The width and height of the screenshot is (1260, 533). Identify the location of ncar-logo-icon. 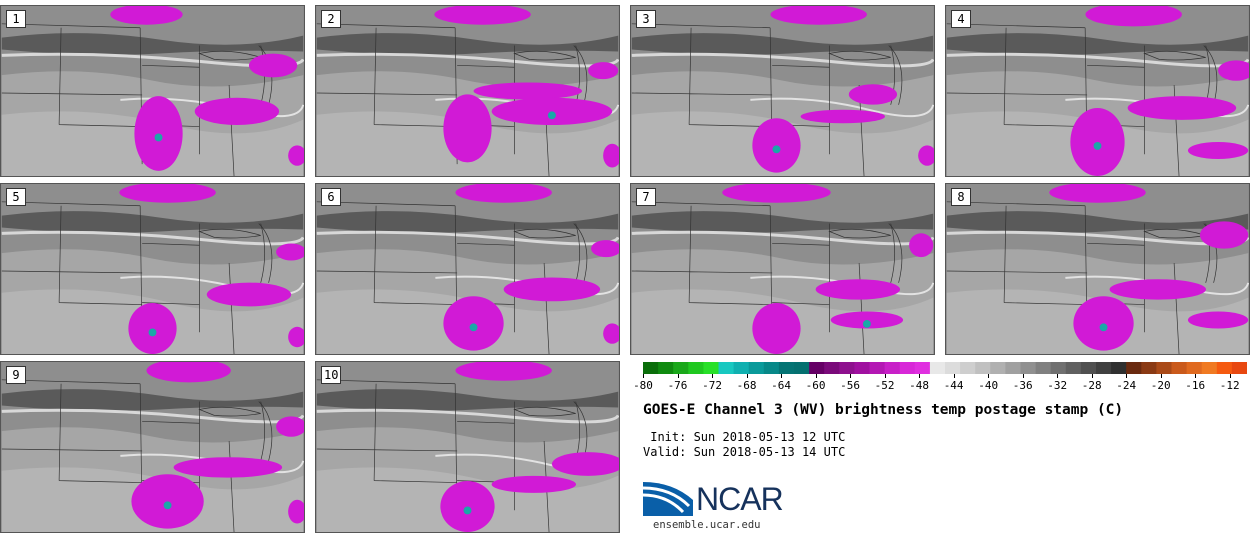
(668, 497).